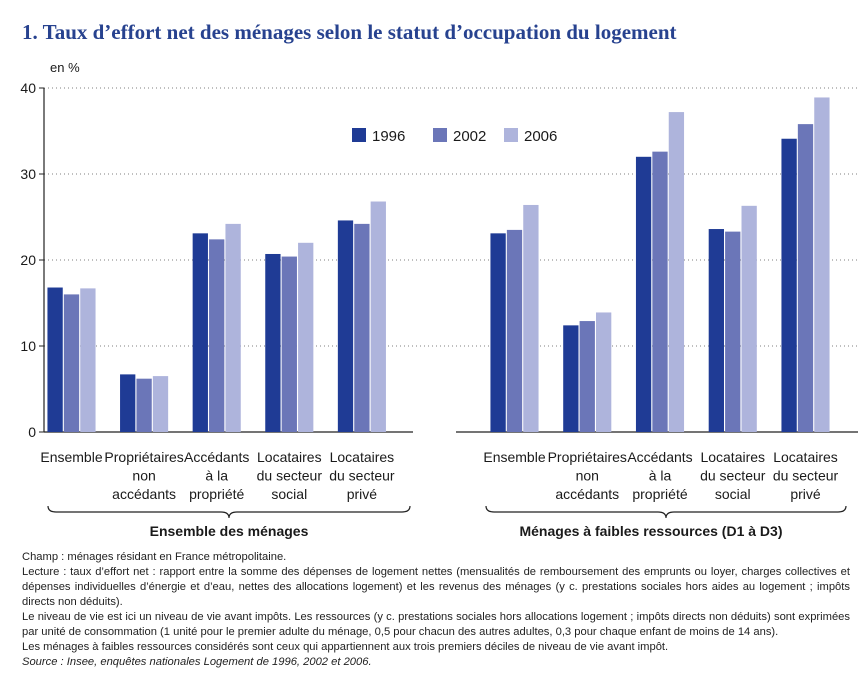 The image size is (866, 697). What do you see at coordinates (28, 346) in the screenshot?
I see `y-tick-label: 10` at bounding box center [28, 346].